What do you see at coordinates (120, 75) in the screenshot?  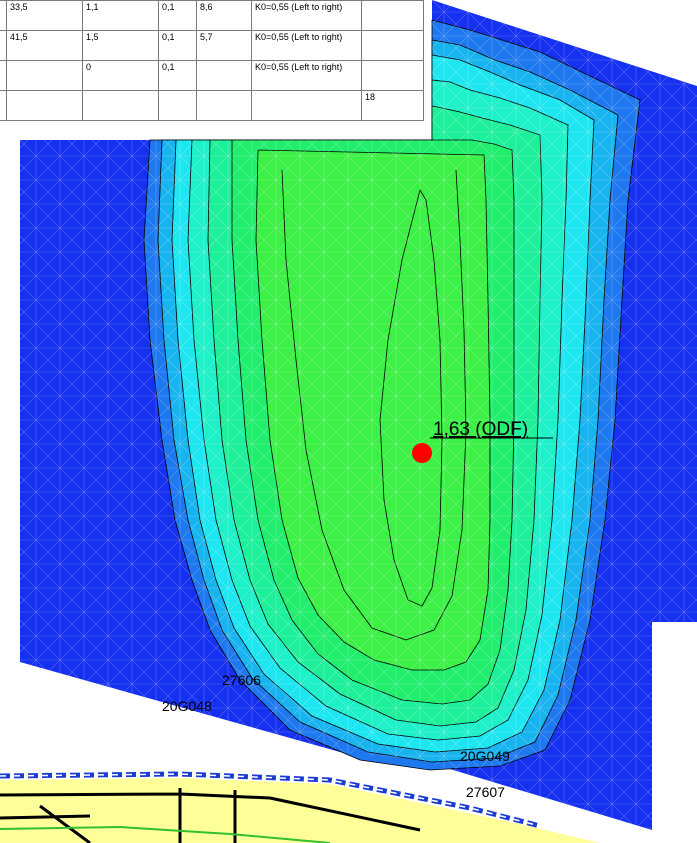 I see `table-cell: 0` at bounding box center [120, 75].